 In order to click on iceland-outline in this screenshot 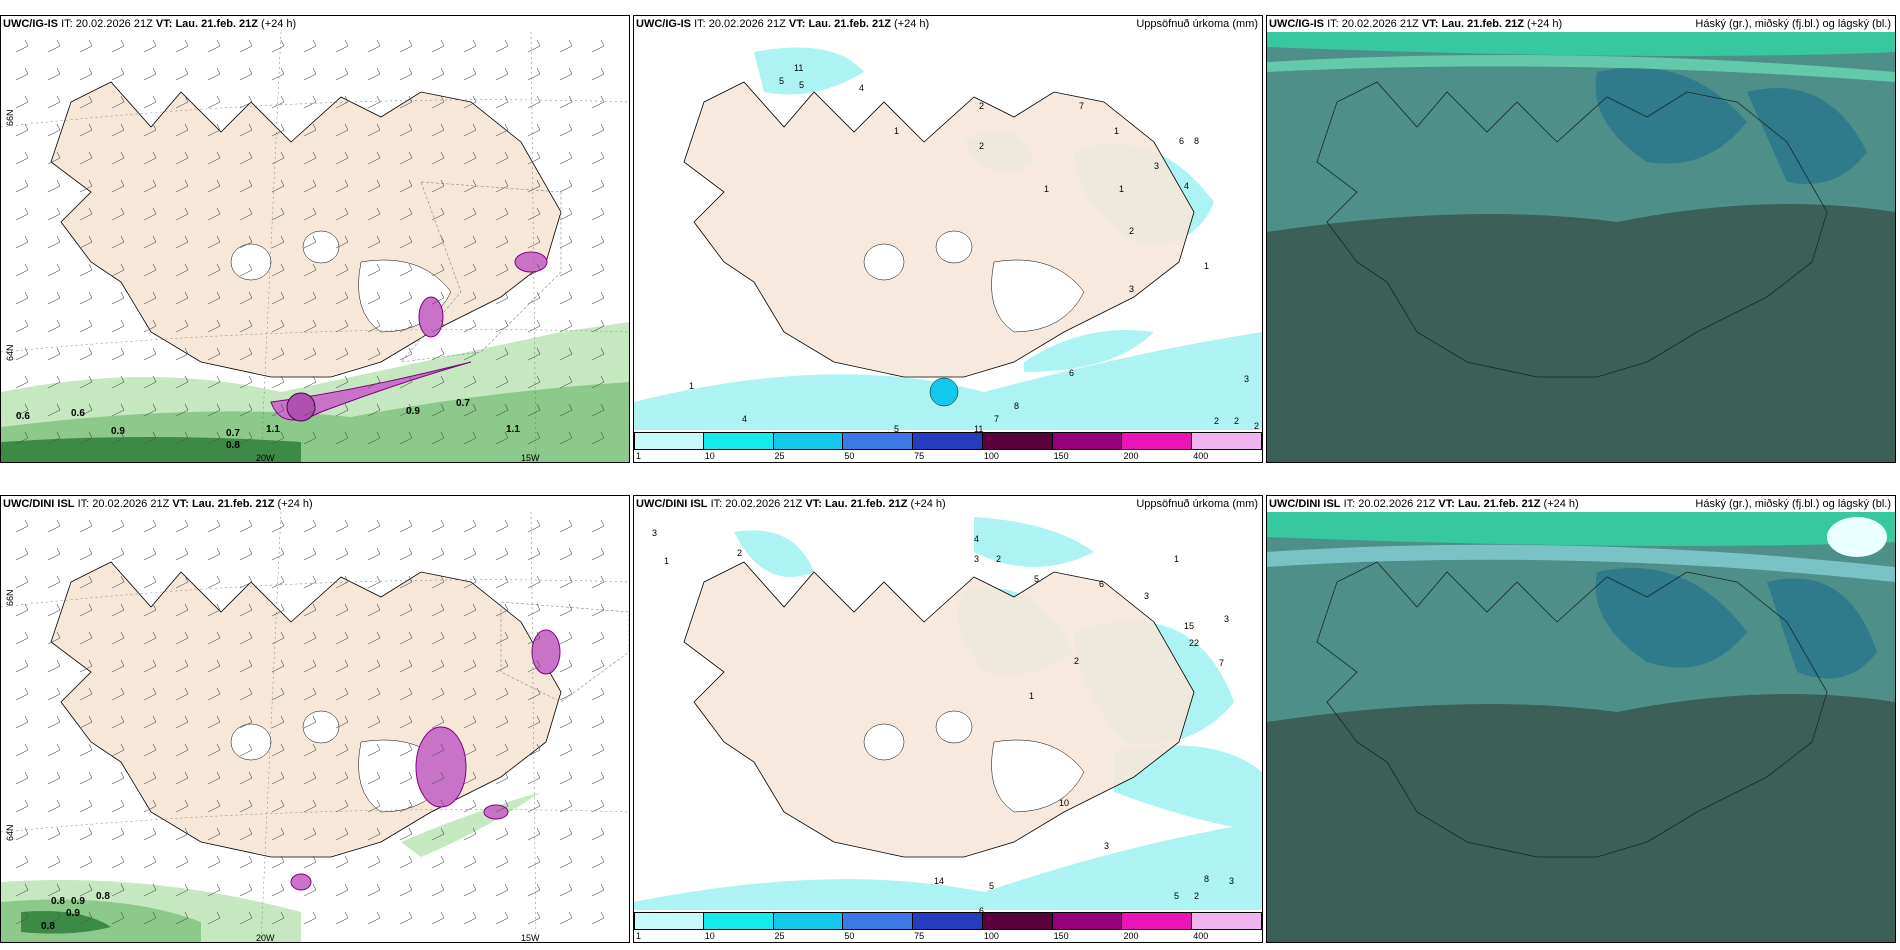, I will do `click(1572, 229)`.